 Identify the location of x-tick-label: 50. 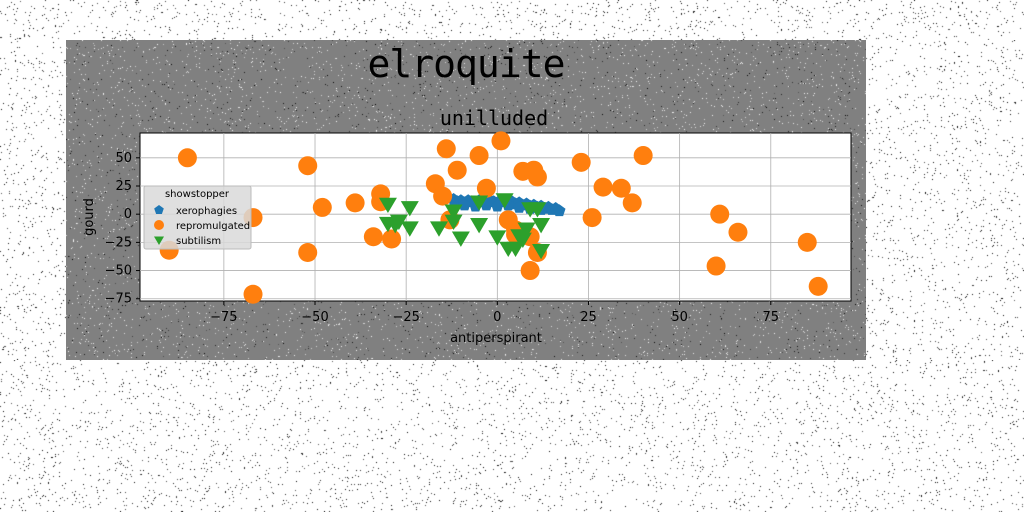
(679, 317).